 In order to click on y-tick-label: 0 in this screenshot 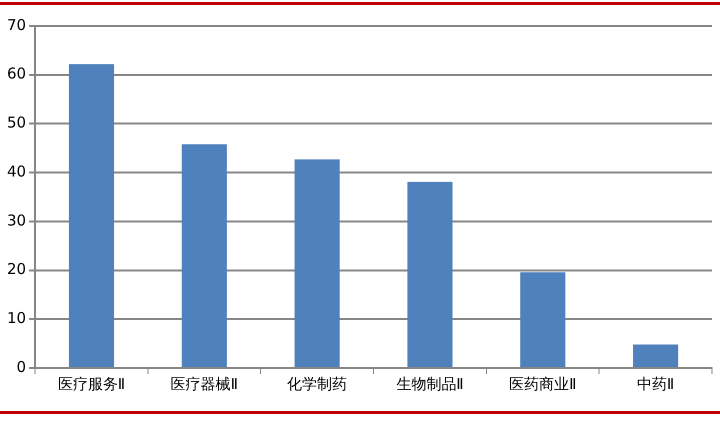, I will do `click(21, 367)`.